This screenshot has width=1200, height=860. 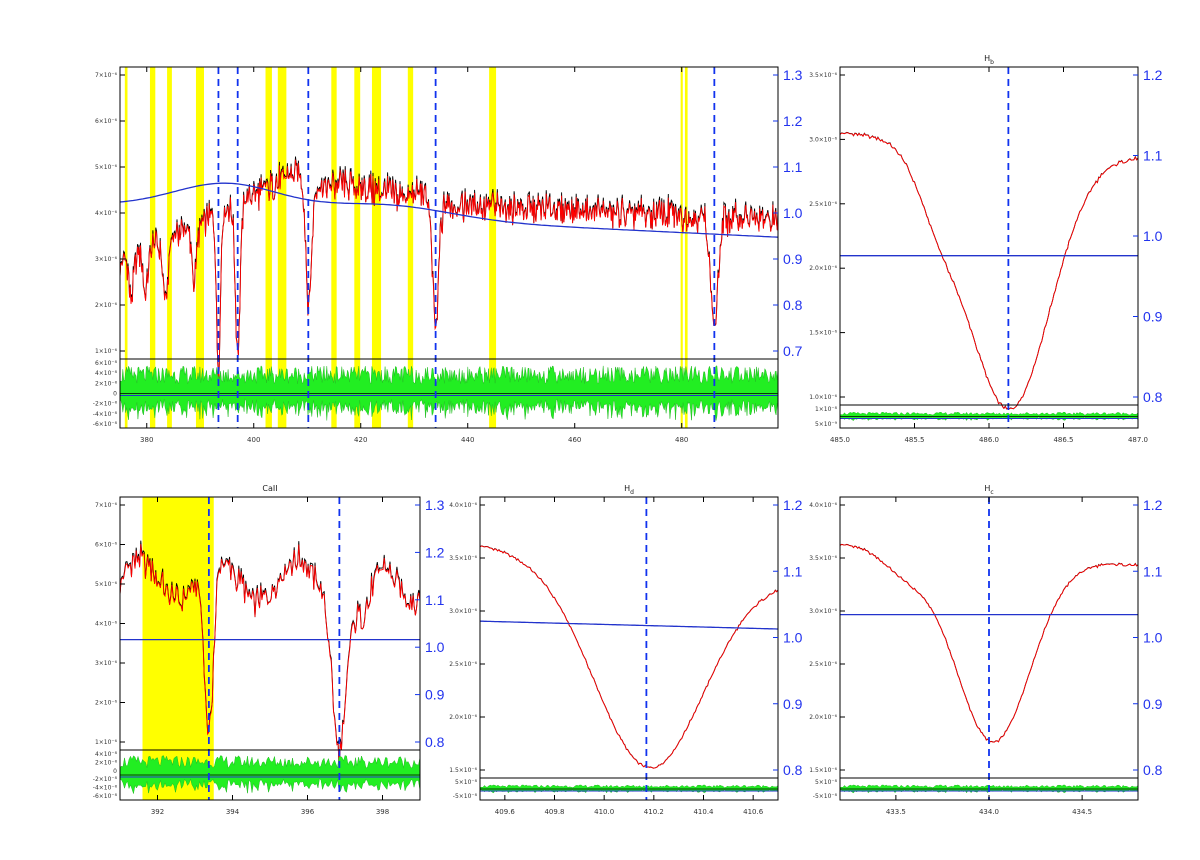 What do you see at coordinates (157, 812) in the screenshot?
I see `x-tick-label: 392` at bounding box center [157, 812].